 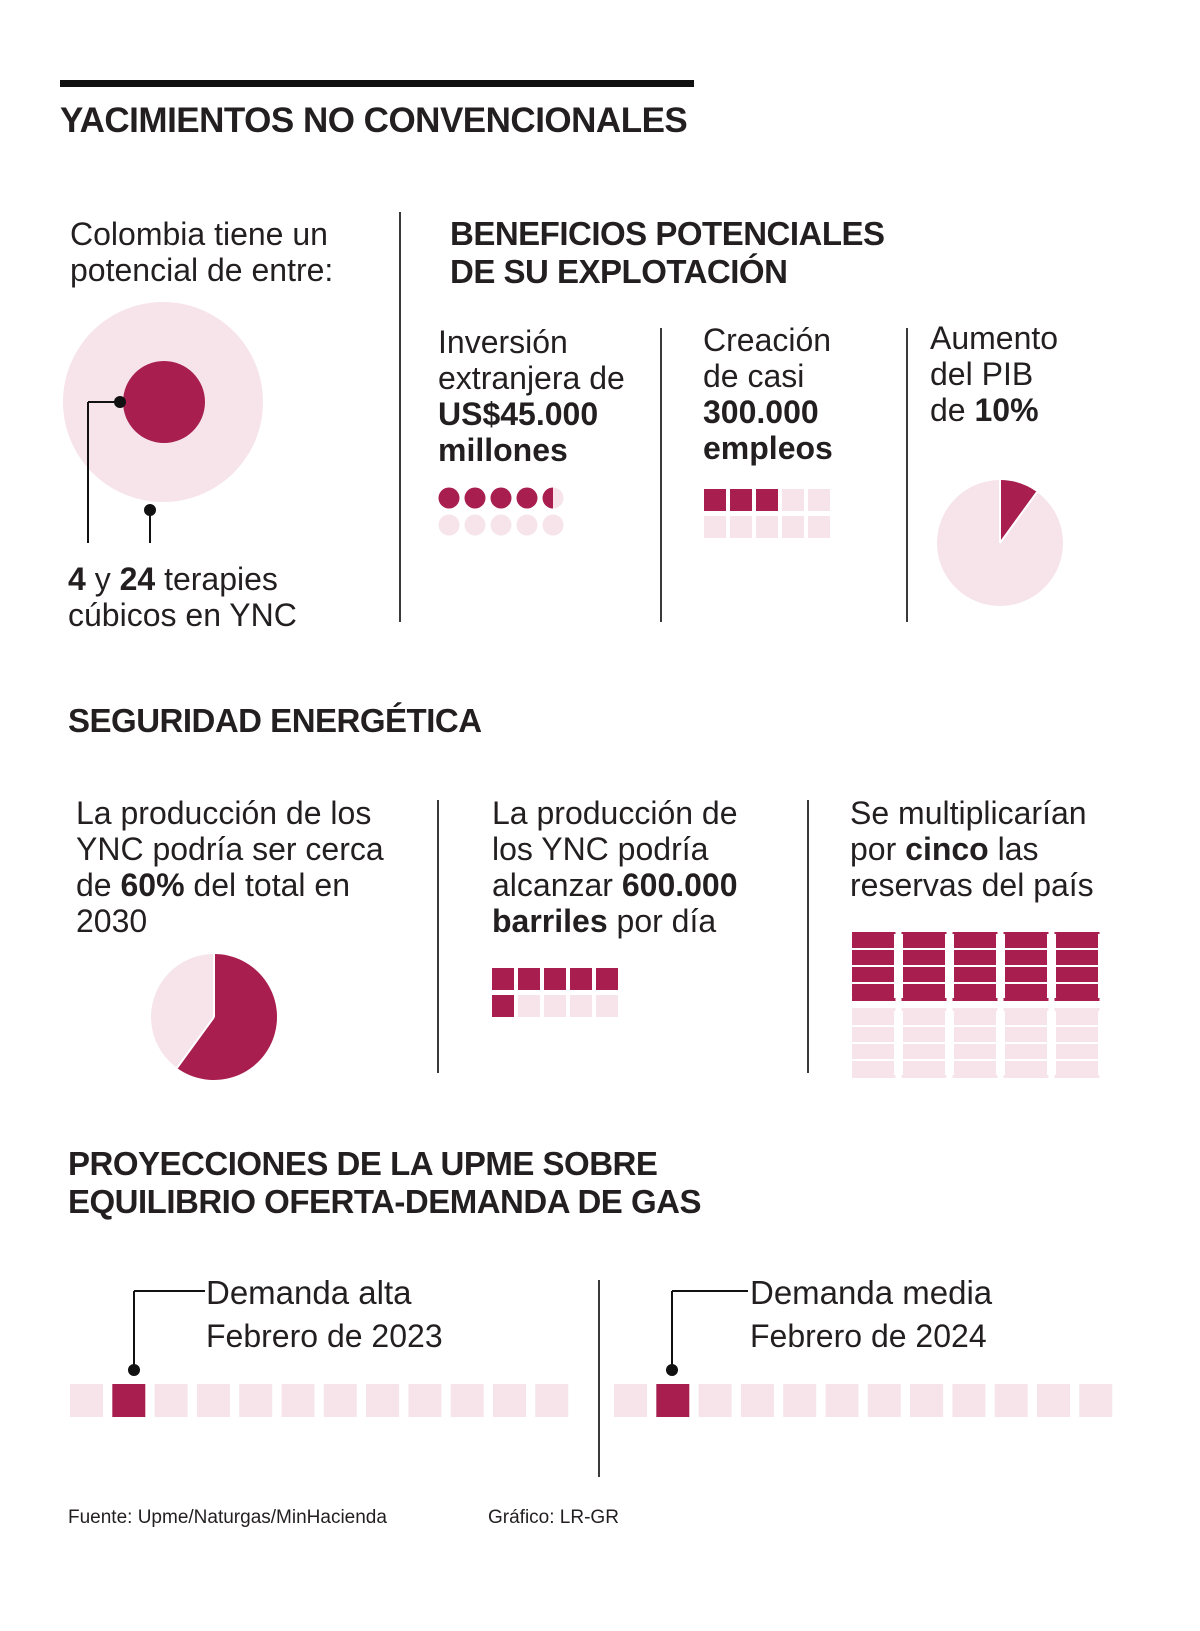 I want to click on potential-low-dot, so click(x=120, y=402).